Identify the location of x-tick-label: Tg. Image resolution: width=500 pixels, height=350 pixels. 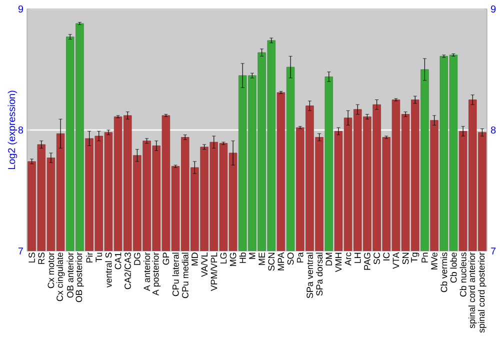
(415, 257).